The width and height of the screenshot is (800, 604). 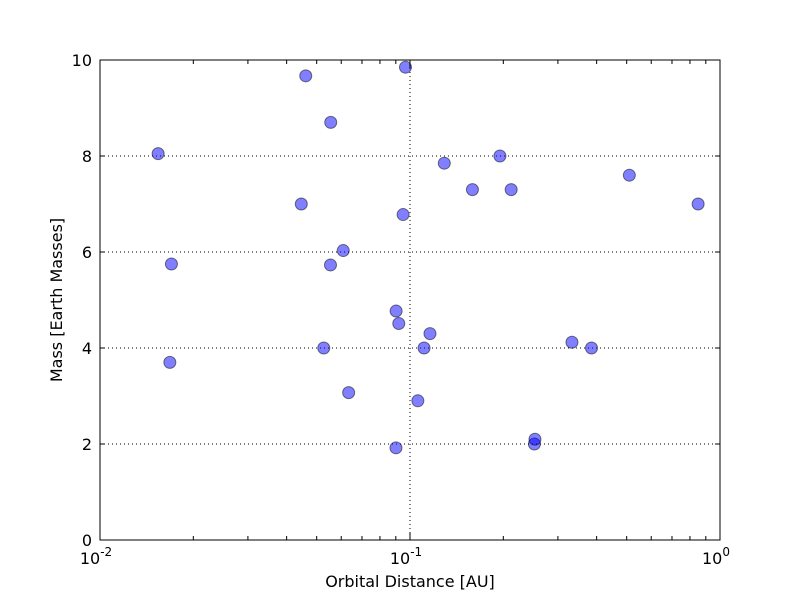 What do you see at coordinates (87, 348) in the screenshot?
I see `y-tick-label: 4` at bounding box center [87, 348].